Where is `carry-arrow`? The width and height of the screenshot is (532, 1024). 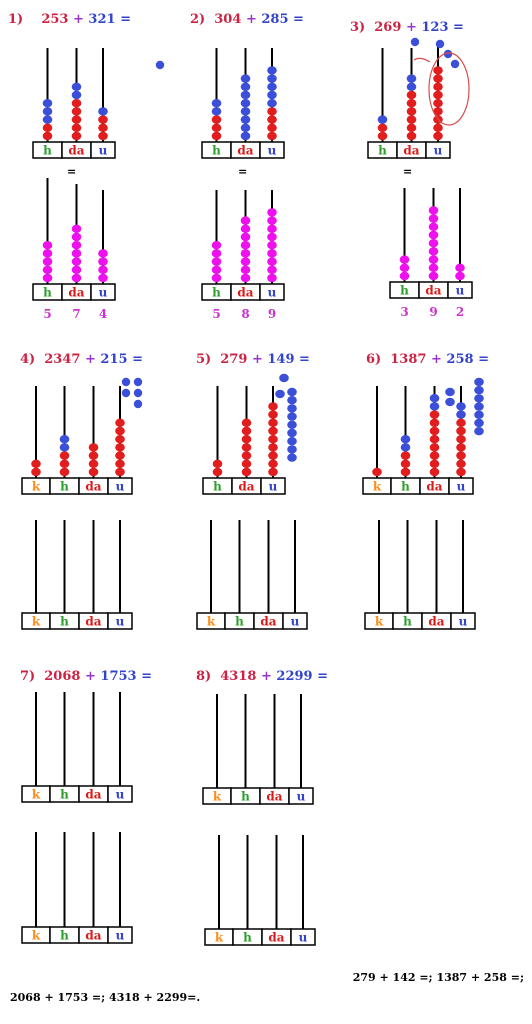 carry-arrow is located at coordinates (422, 60).